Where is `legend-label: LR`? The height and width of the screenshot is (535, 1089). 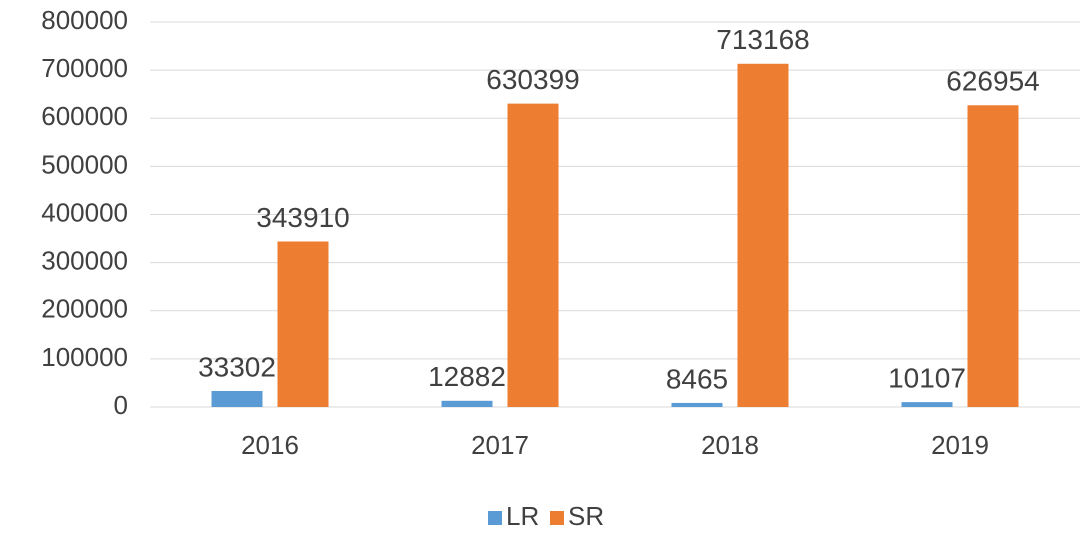
legend-label: LR is located at coordinates (522, 516).